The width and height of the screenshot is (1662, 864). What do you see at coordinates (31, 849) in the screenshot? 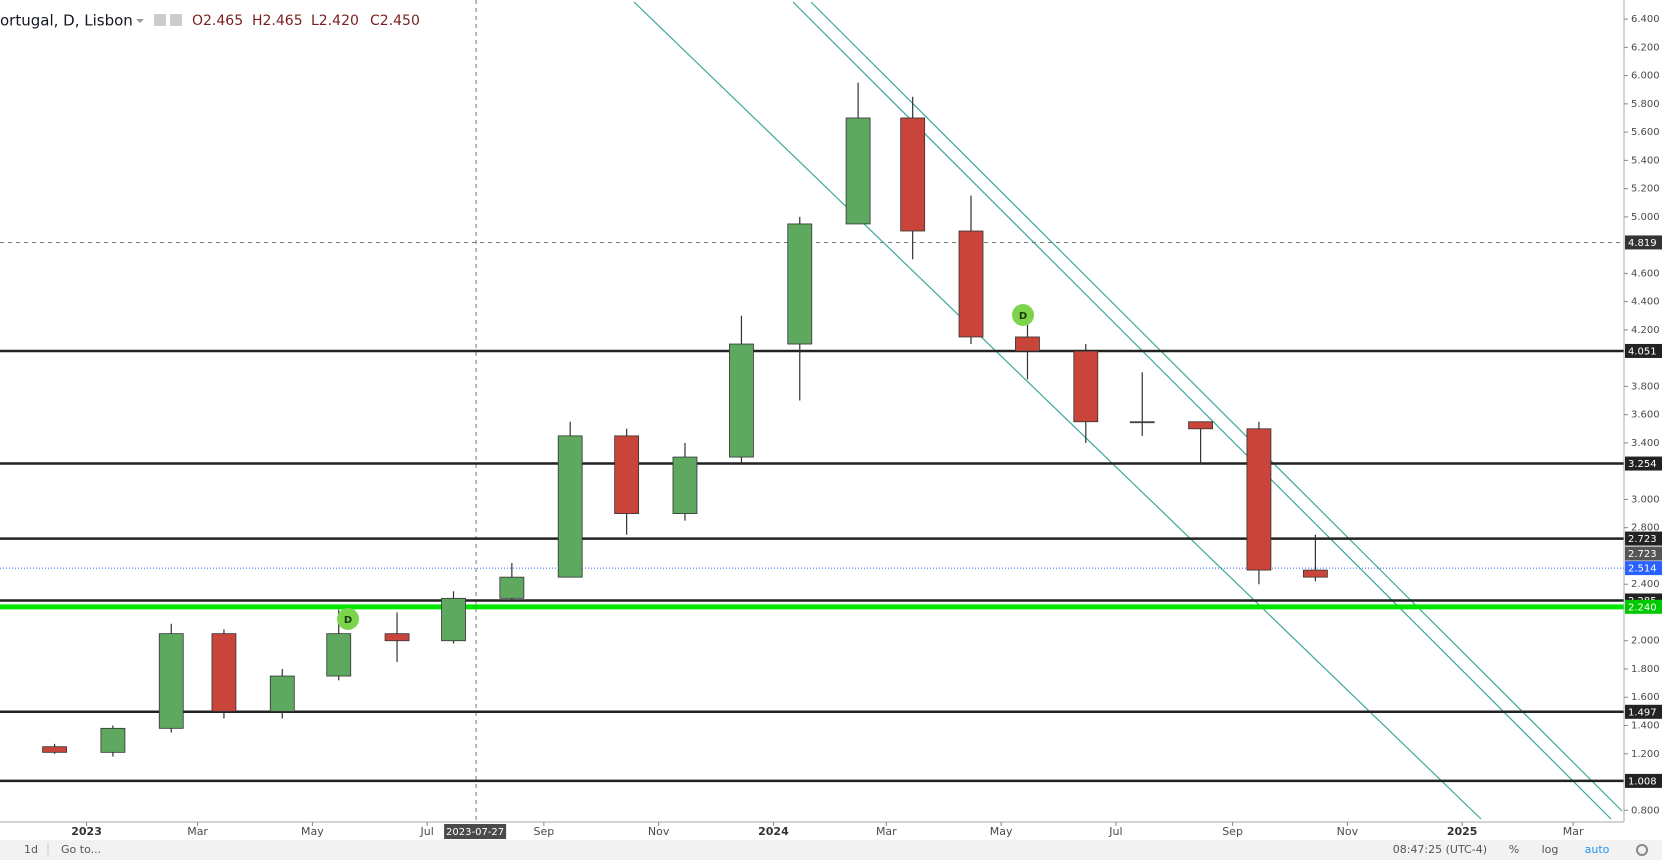
I see `interval-button: 1d` at bounding box center [31, 849].